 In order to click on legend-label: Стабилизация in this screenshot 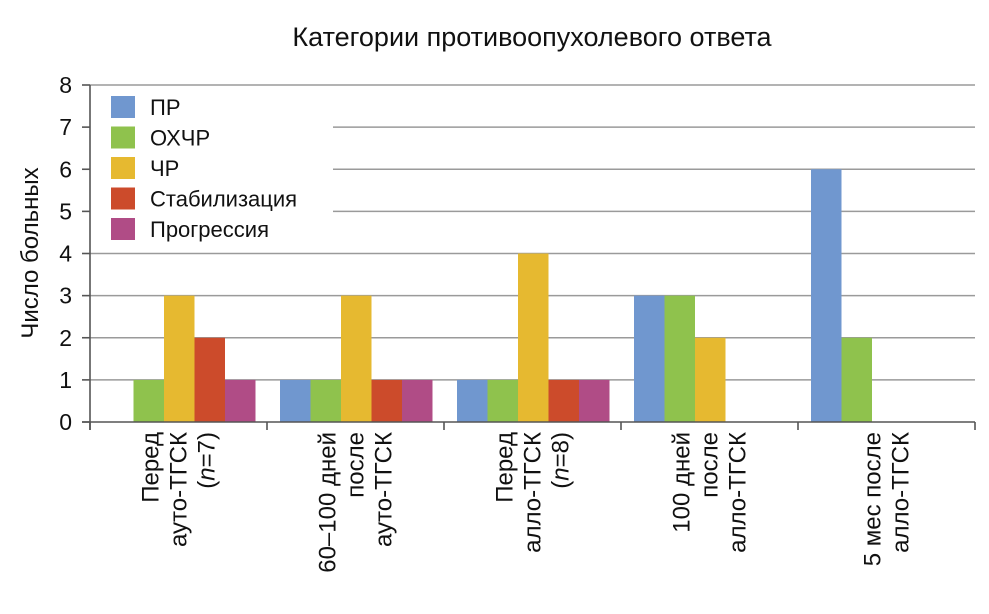, I will do `click(223, 199)`.